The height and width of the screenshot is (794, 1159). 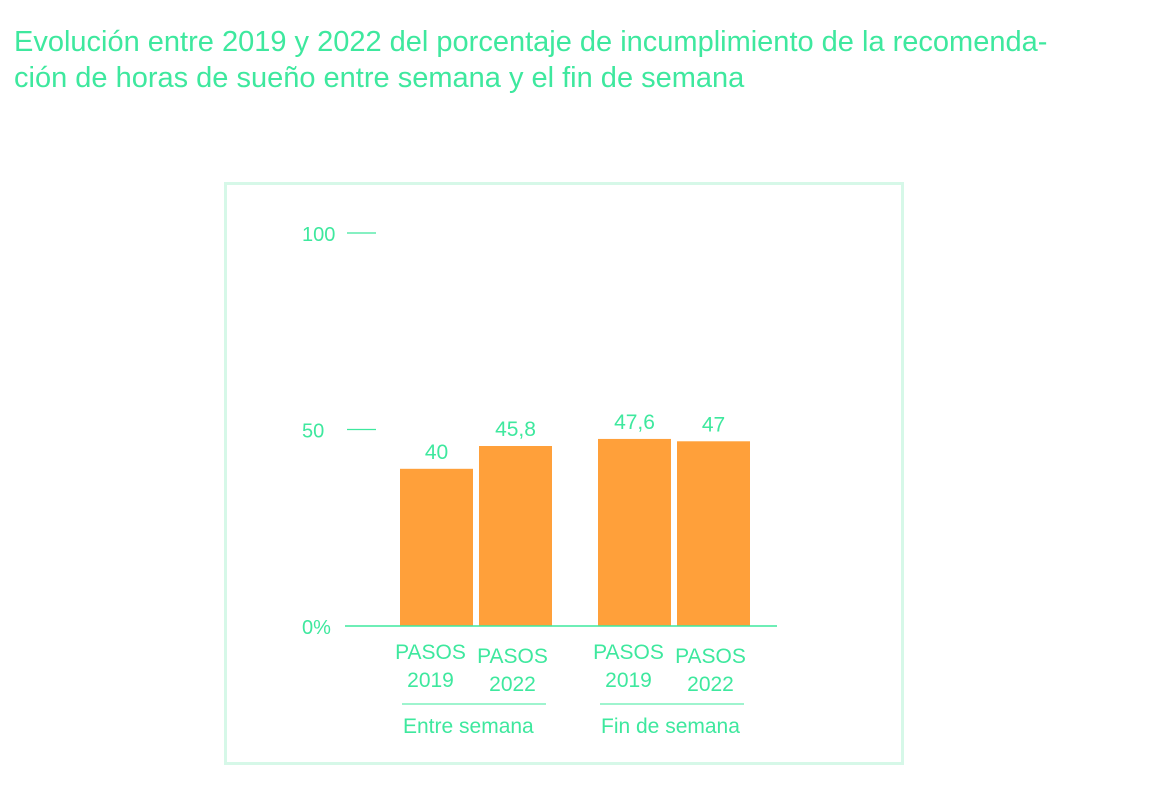 I want to click on bar-value-label: 47,6, so click(x=634, y=422).